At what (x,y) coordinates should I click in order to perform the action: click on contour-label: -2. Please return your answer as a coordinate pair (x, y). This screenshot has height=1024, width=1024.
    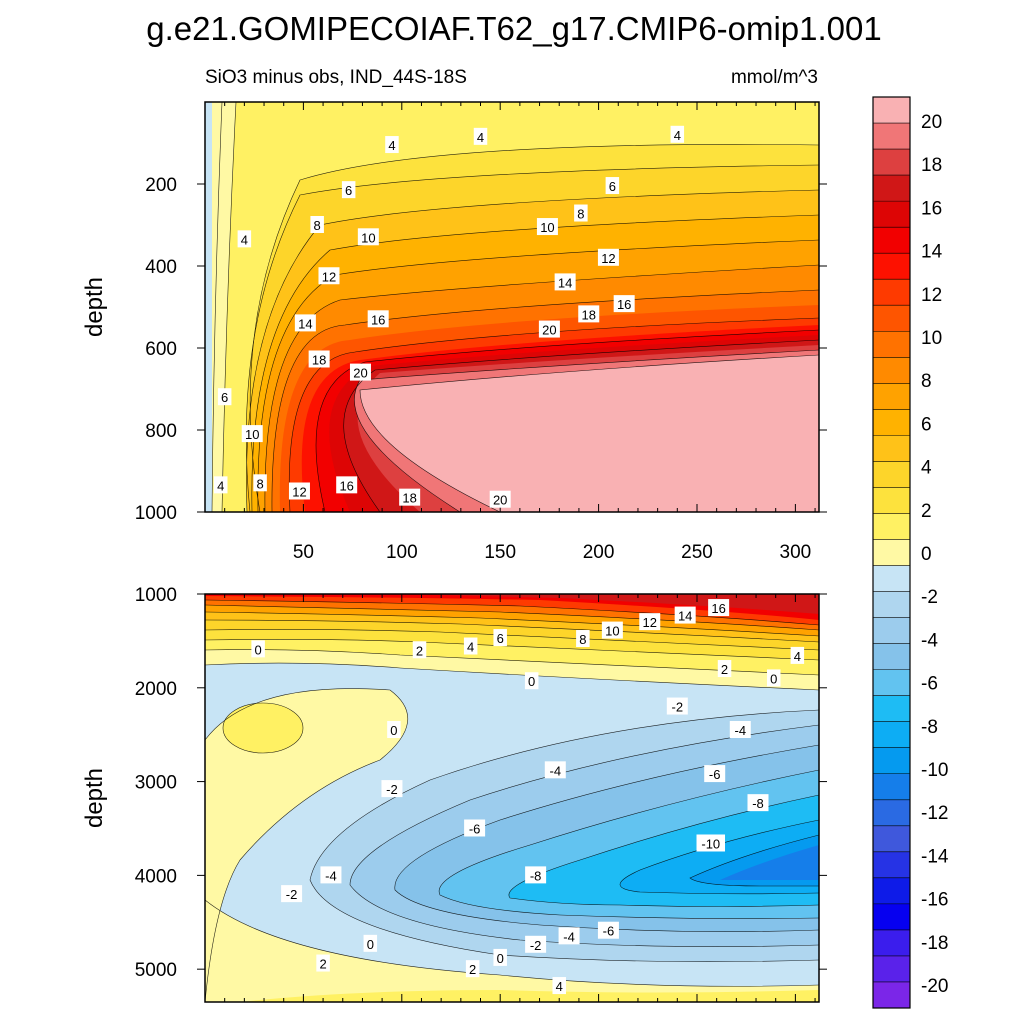
    Looking at the image, I should click on (392, 789).